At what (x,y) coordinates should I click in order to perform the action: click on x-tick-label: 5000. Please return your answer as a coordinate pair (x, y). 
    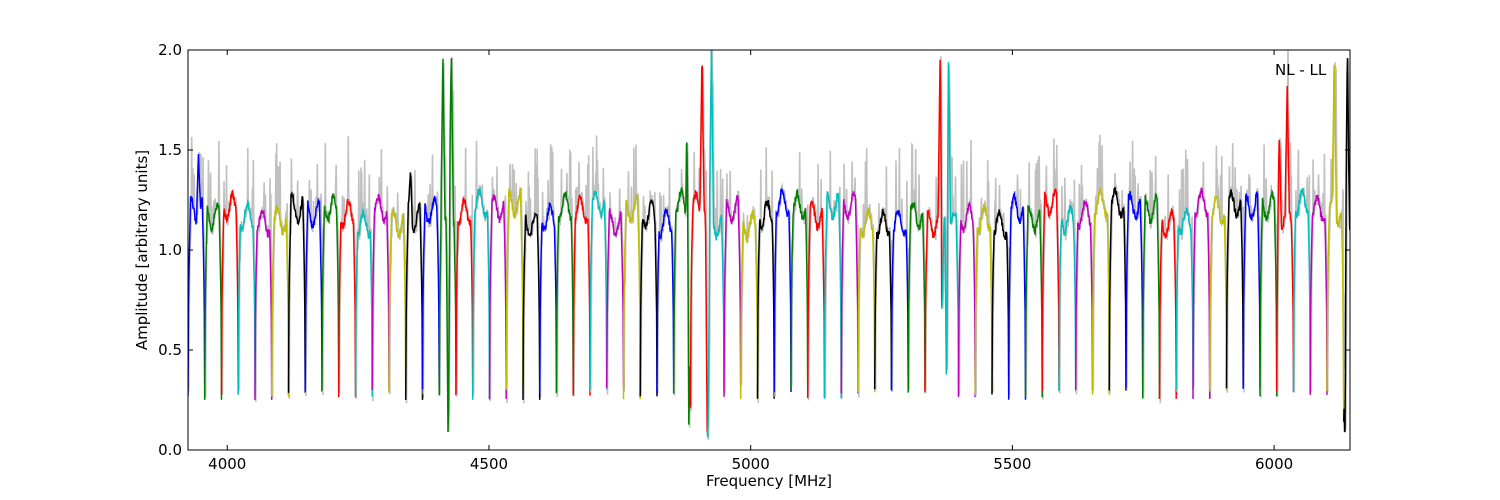
    Looking at the image, I should click on (751, 464).